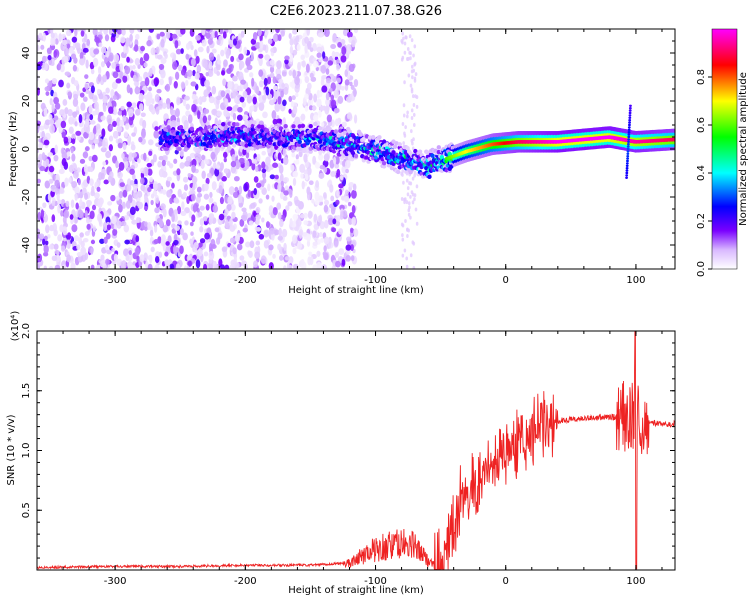 Image resolution: width=750 pixels, height=600 pixels. What do you see at coordinates (628, 156) in the screenshot?
I see `spike-cell` at bounding box center [628, 156].